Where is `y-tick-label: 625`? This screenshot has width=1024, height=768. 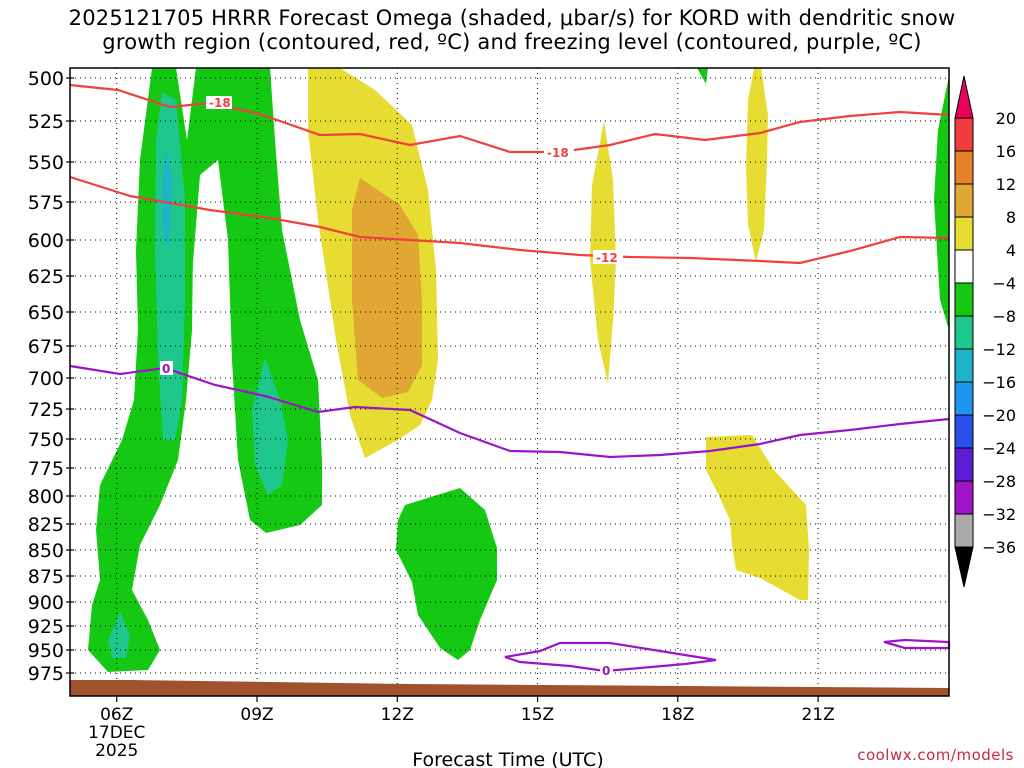
y-tick-label: 625 is located at coordinates (46, 277).